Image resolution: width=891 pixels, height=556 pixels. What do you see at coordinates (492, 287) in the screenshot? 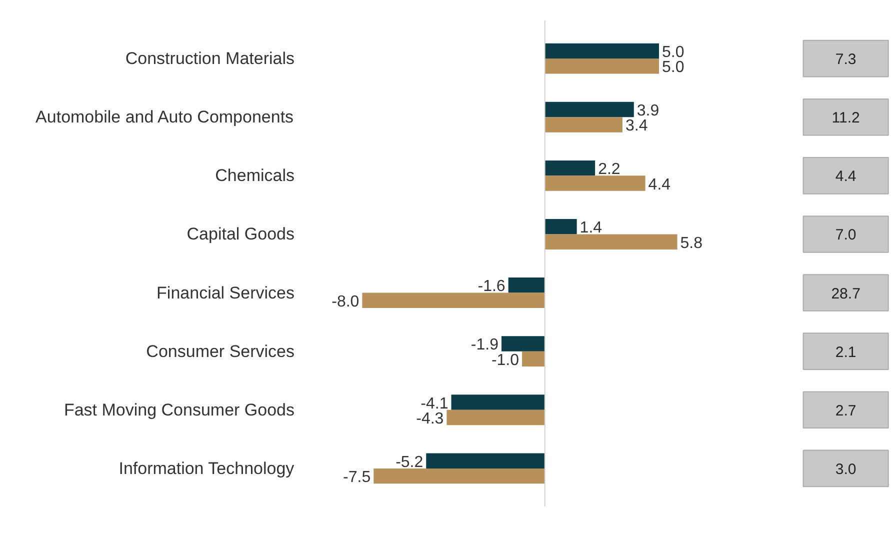
I see `data-label: -1.6` at bounding box center [492, 287].